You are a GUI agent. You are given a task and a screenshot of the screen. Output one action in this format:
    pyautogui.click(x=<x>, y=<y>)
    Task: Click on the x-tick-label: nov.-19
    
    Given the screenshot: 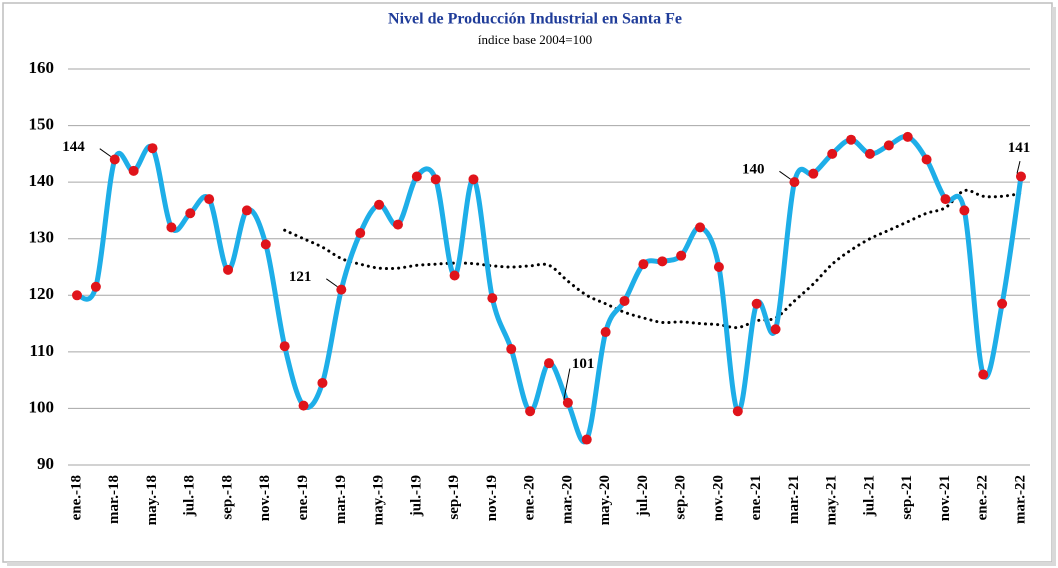 What is the action you would take?
    pyautogui.click(x=492, y=498)
    